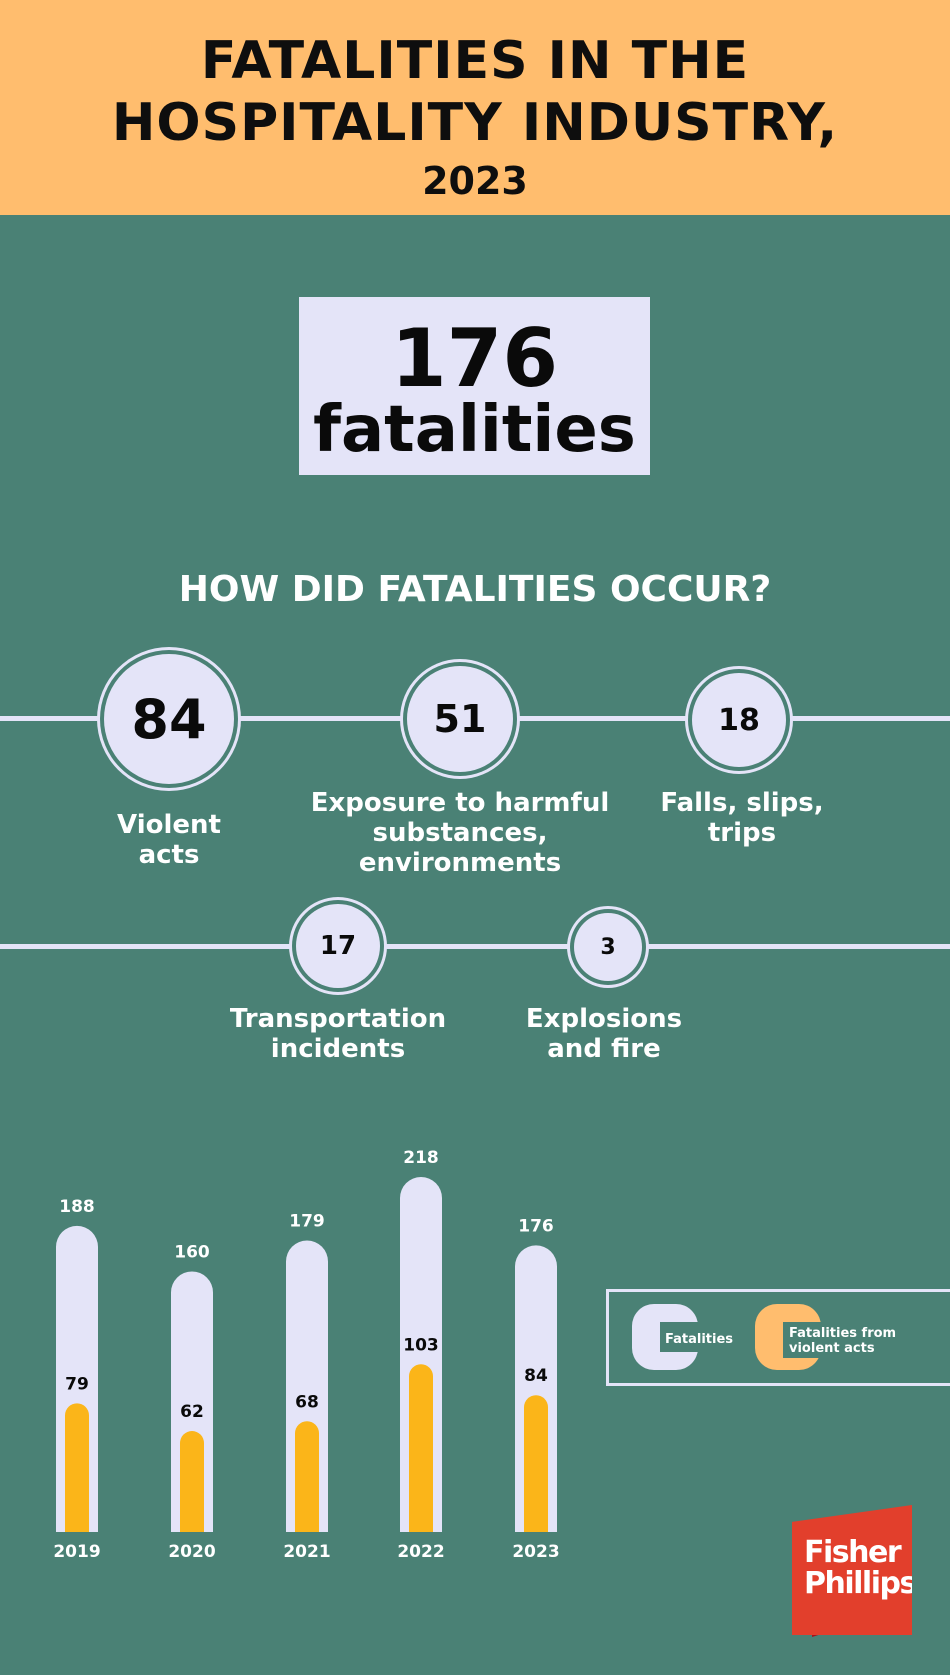  I want to click on x-tick-label-2022: 2022, so click(420, 1552).